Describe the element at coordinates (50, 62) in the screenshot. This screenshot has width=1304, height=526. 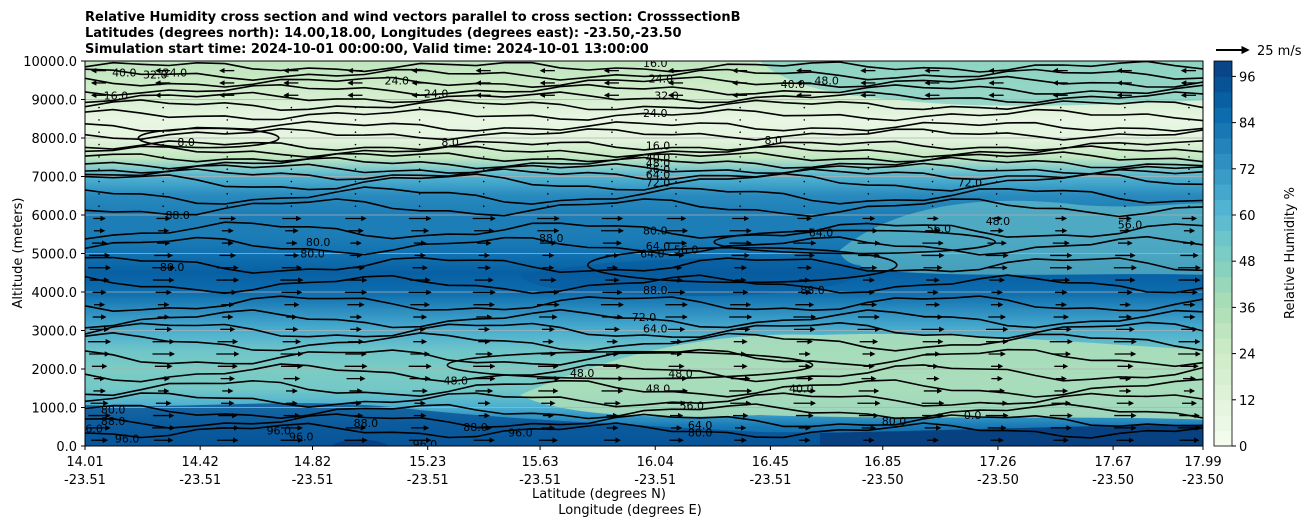
I see `y-tick-label: 10000.0` at that location.